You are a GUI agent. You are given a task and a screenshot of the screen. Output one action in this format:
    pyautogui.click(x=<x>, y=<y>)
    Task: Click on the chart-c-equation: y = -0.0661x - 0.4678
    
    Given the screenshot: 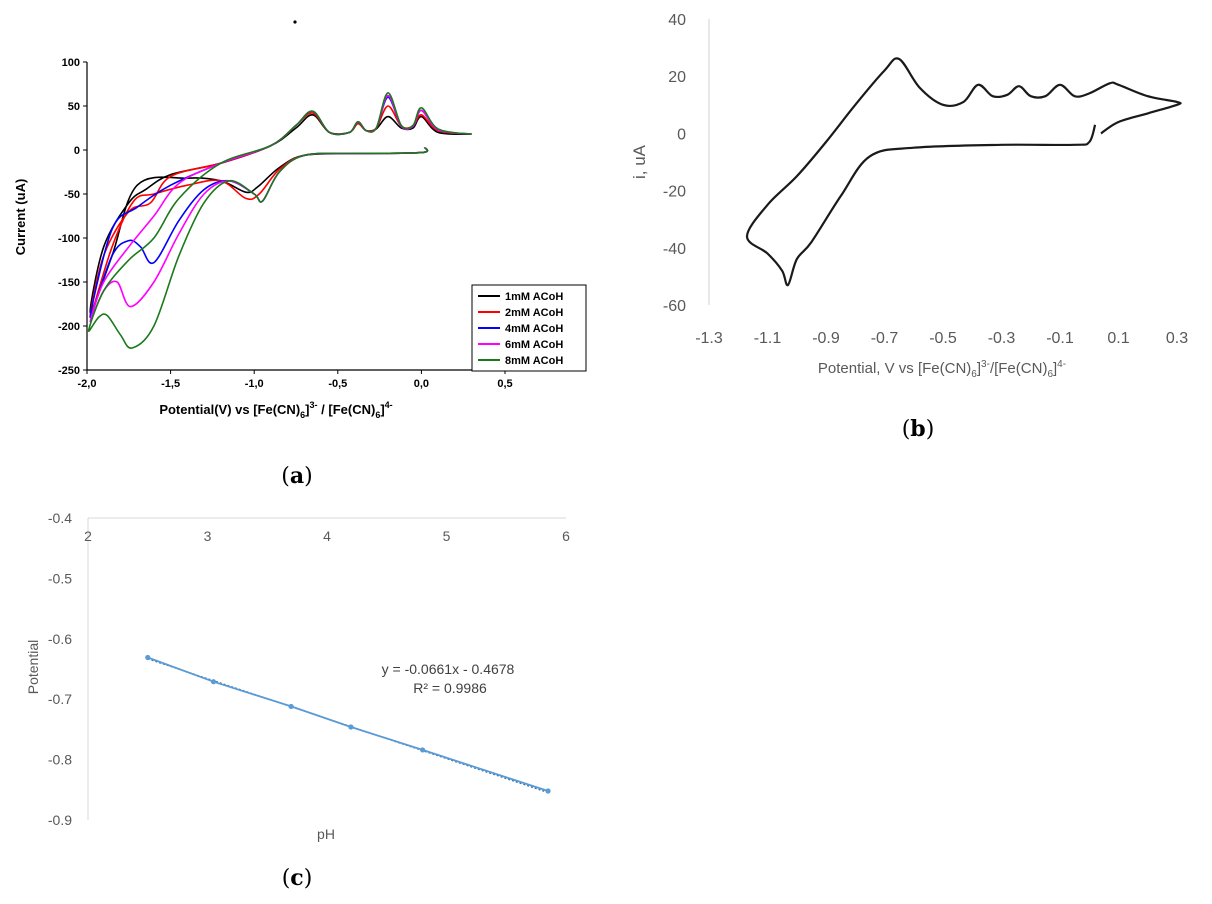 What is the action you would take?
    pyautogui.click(x=448, y=669)
    